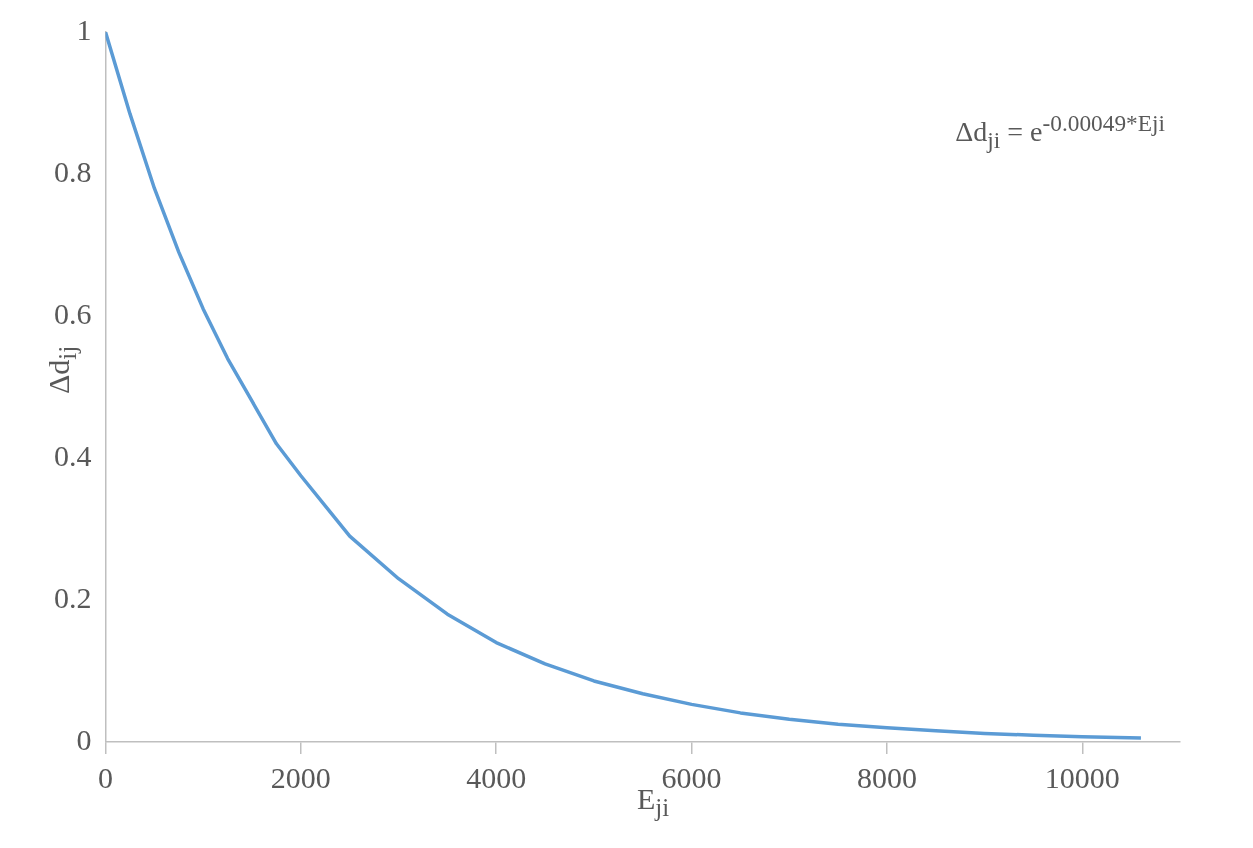 The image size is (1253, 848). What do you see at coordinates (1082, 777) in the screenshot?
I see `x-tick-label: 10000` at bounding box center [1082, 777].